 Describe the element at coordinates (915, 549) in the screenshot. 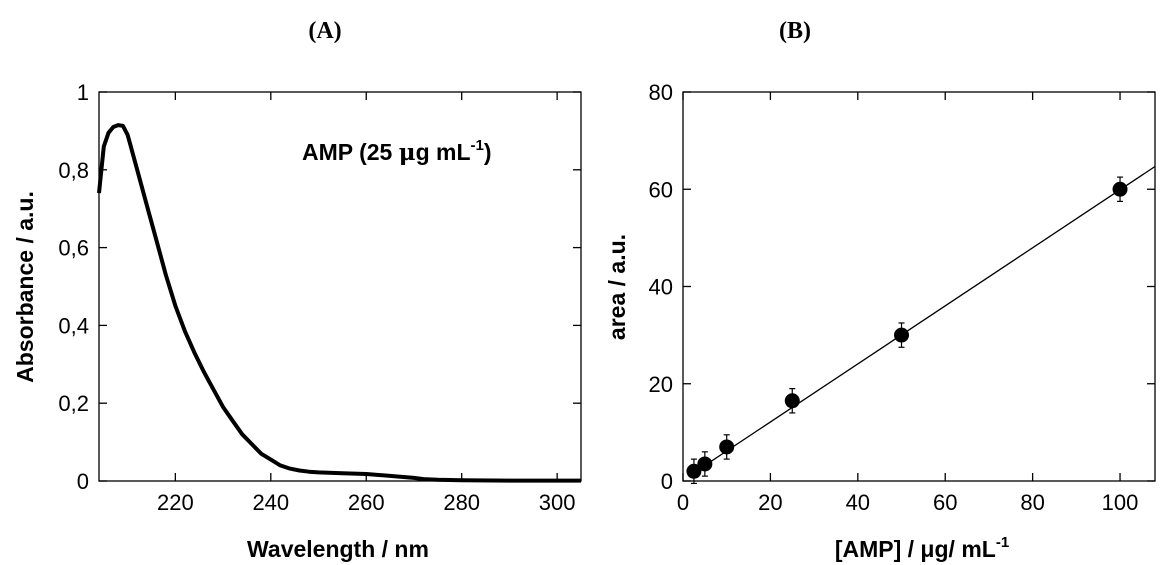

I see `panel-b-xlabel-main: [AMP] / μg/ mL` at that location.